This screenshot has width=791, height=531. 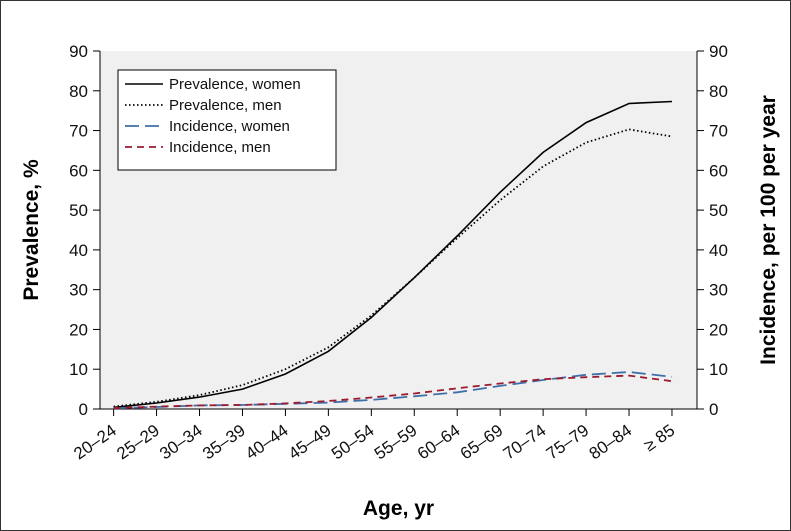 What do you see at coordinates (713, 409) in the screenshot?
I see `y-tick-label-right: 0` at bounding box center [713, 409].